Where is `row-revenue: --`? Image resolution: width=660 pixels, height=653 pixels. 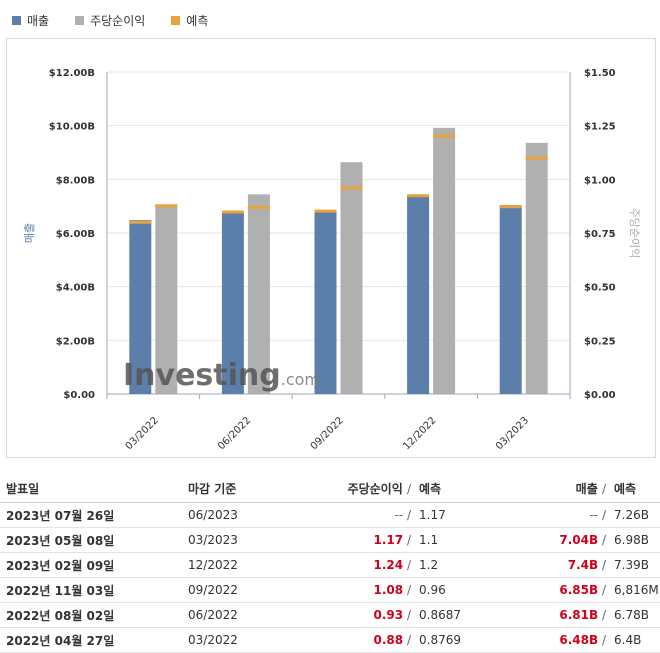
row-revenue: -- is located at coordinates (594, 515).